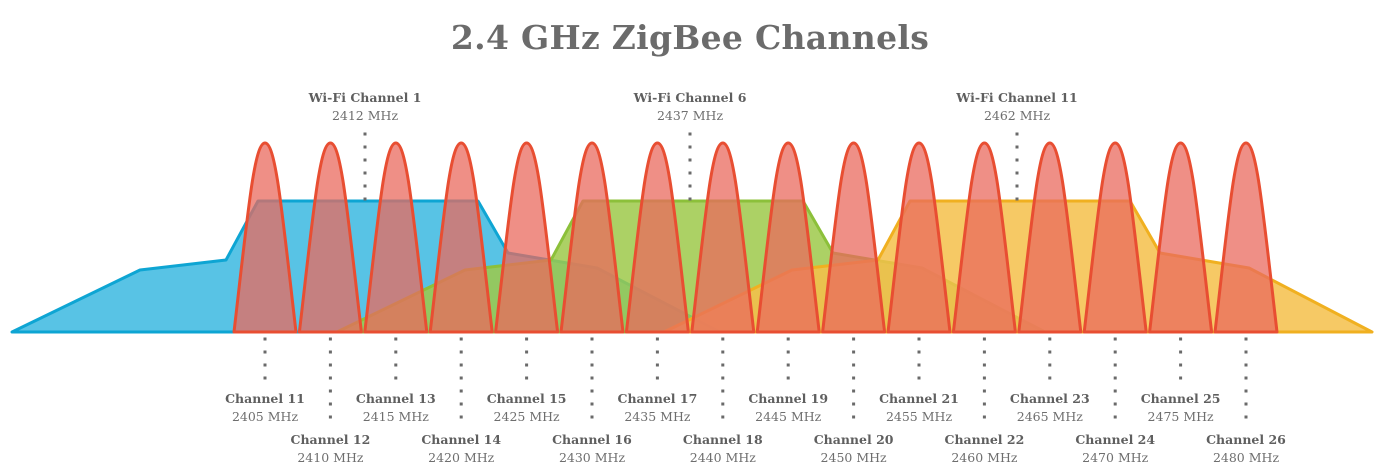 This screenshot has height=470, width=1380. I want to click on diagram-title: 2.4 GHz ZigBee Channels, so click(690, 37).